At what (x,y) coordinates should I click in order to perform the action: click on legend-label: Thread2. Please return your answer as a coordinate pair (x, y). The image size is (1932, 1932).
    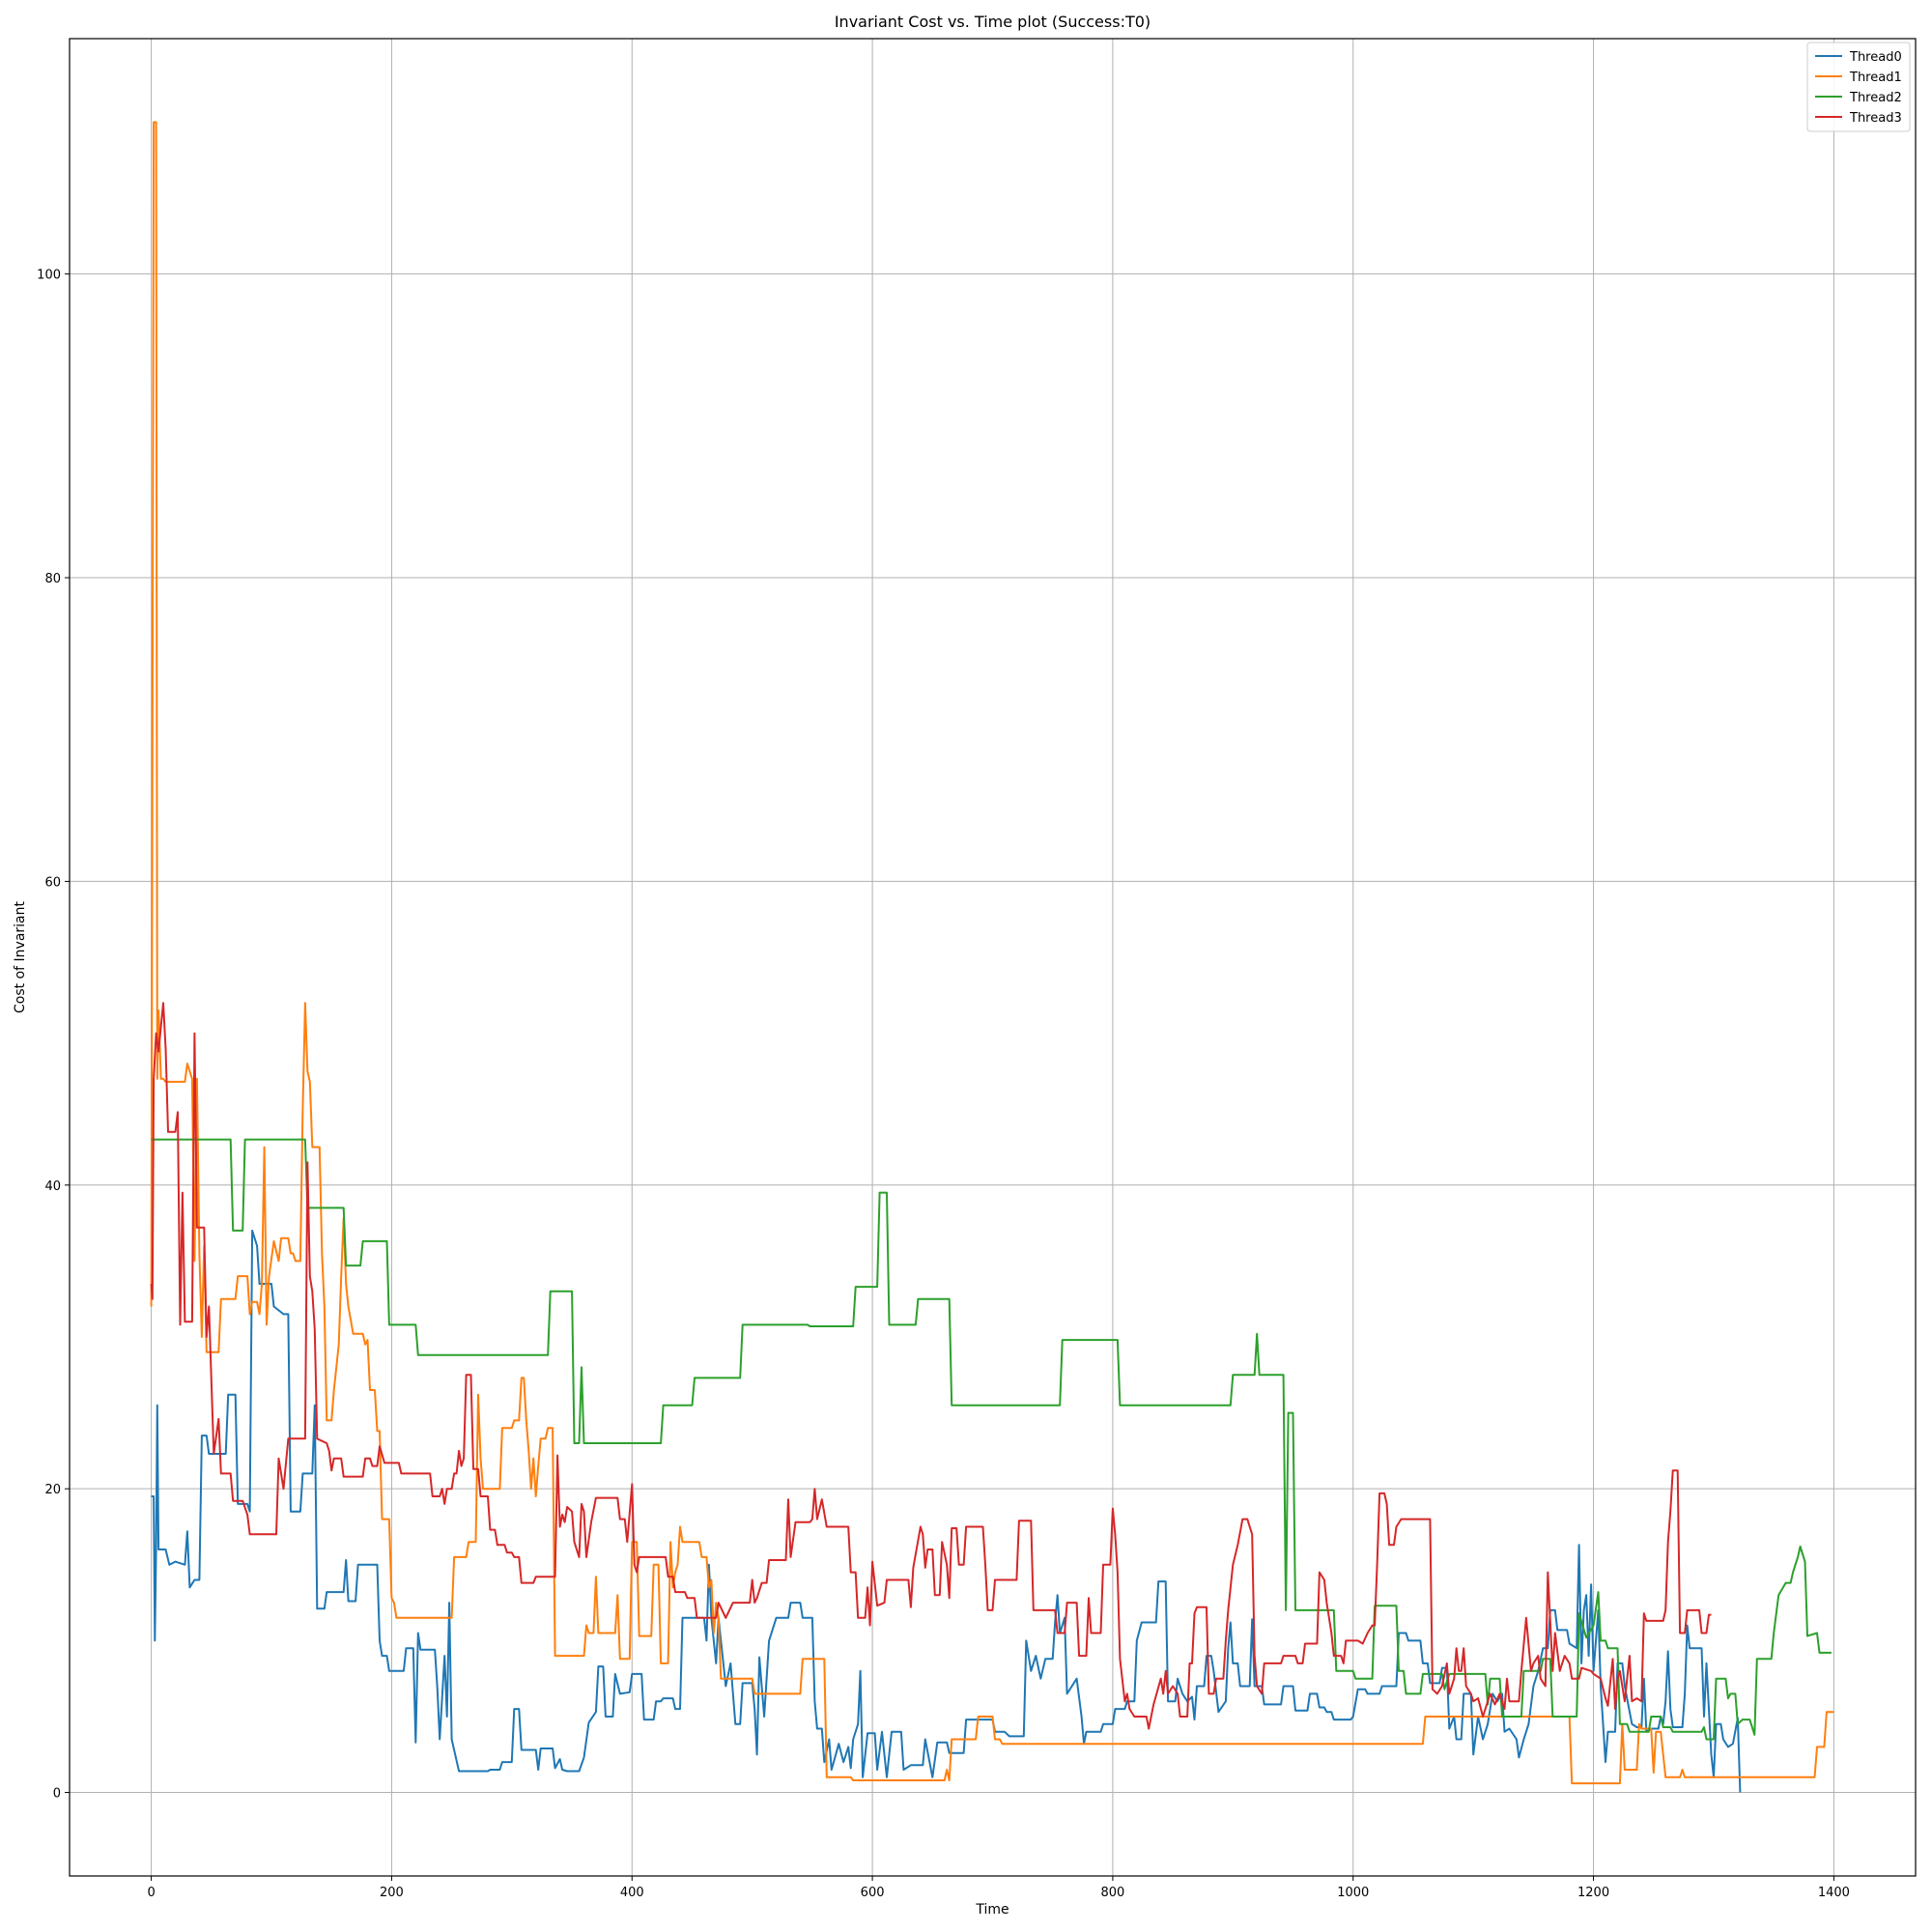
    Looking at the image, I should click on (1875, 98).